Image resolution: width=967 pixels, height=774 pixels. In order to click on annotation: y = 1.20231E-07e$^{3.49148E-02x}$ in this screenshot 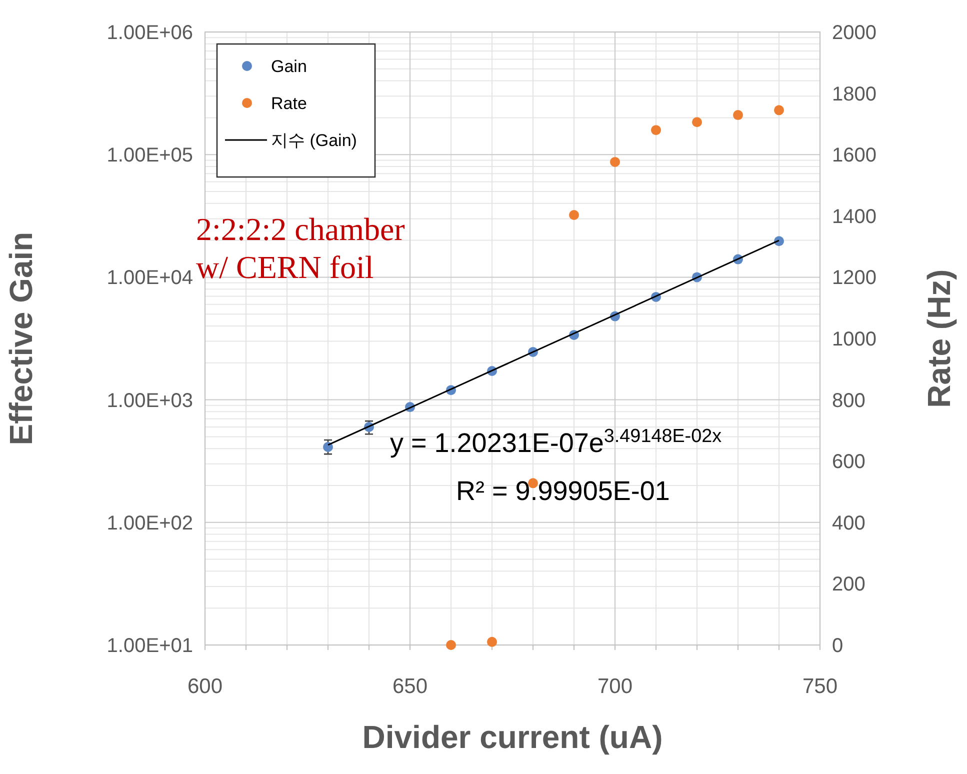, I will do `click(556, 442)`.